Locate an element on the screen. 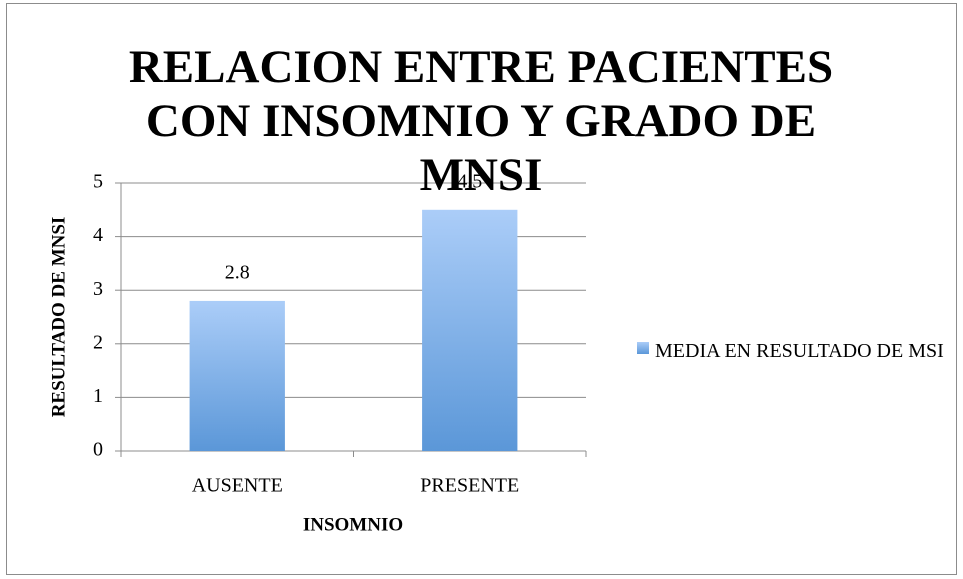 The height and width of the screenshot is (579, 963). y-axis-label: RESULTADO DE MNSI is located at coordinates (58, 317).